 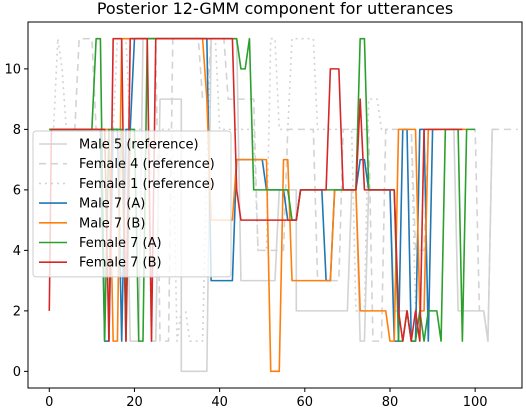 What do you see at coordinates (120, 243) in the screenshot?
I see `legend-label: Female 7 (A)` at bounding box center [120, 243].